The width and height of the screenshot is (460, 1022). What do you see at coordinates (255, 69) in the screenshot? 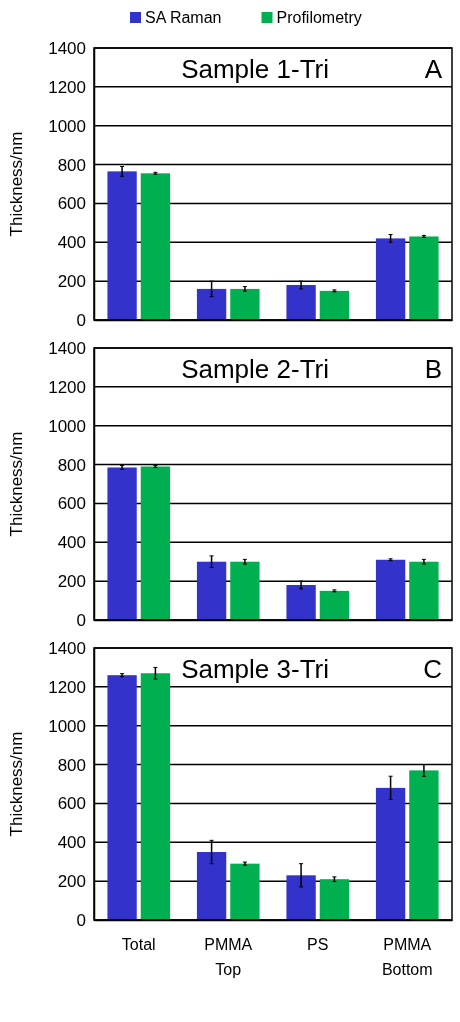
I see `chart-title: Sample 1-Tri` at bounding box center [255, 69].